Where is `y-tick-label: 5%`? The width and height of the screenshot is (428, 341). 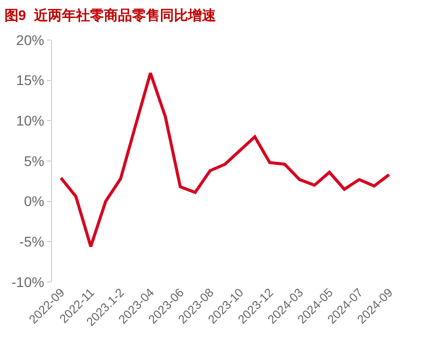
y-tick-label: 5% is located at coordinates (34, 160).